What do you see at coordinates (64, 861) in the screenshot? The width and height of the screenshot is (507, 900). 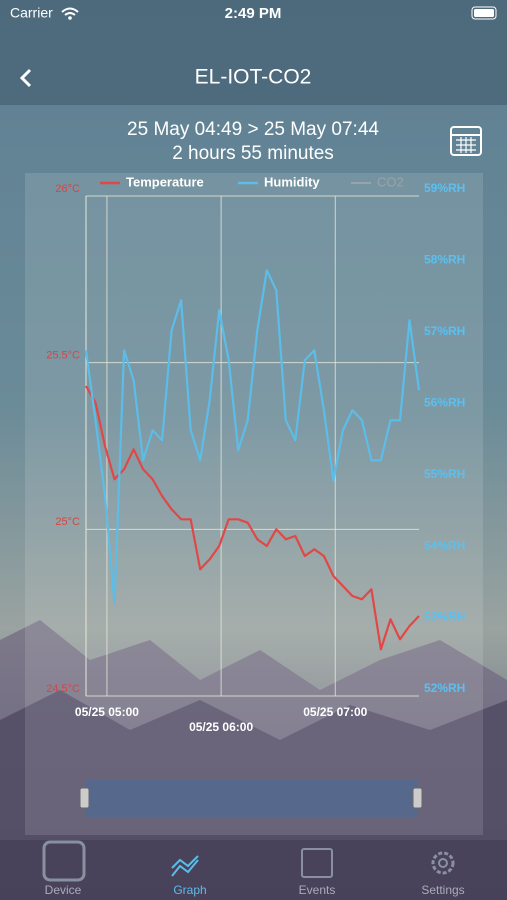 I see `device-icon` at bounding box center [64, 861].